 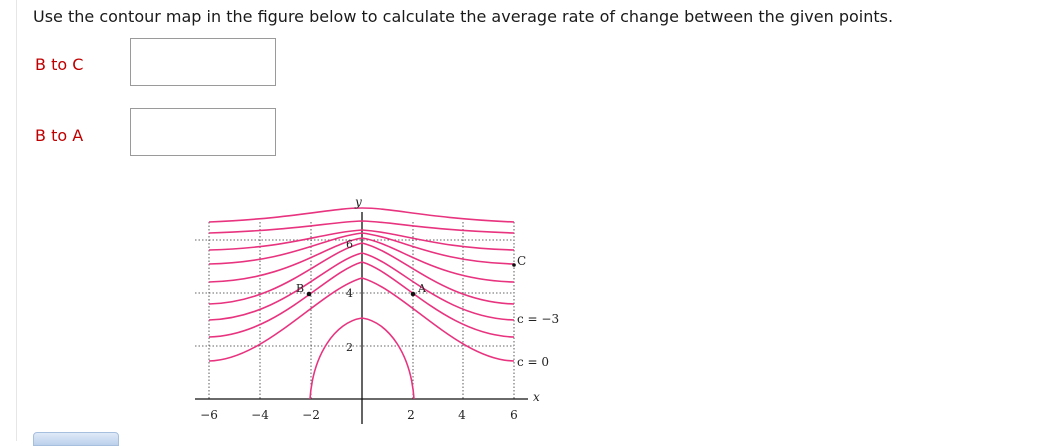 What do you see at coordinates (59, 135) in the screenshot?
I see `answer-label-b-to-a: B to A` at bounding box center [59, 135].